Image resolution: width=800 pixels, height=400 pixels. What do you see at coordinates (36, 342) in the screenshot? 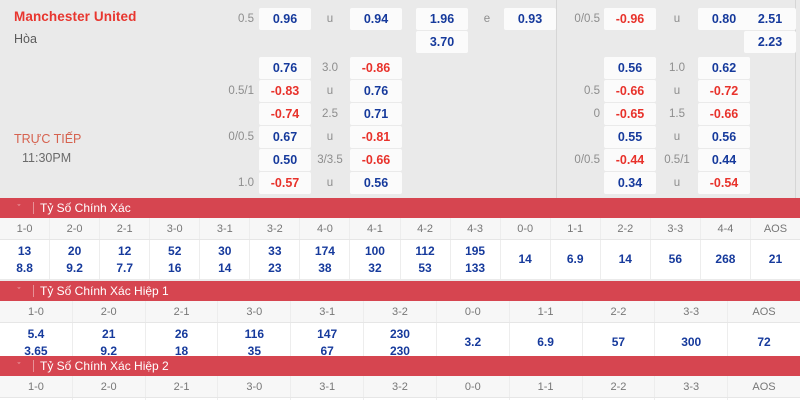
I see `score-odds-cell: 5.4 3.65` at bounding box center [36, 342].